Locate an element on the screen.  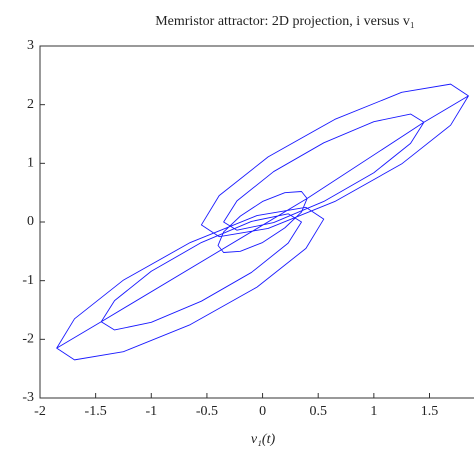
x-tick-label: 0 is located at coordinates (262, 411).